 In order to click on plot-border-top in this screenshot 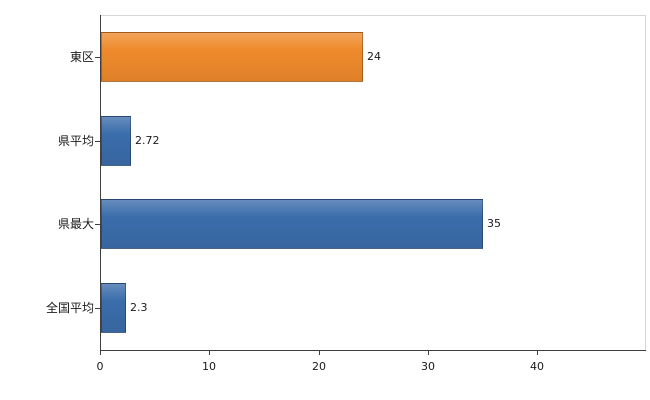, I will do `click(373, 15)`.